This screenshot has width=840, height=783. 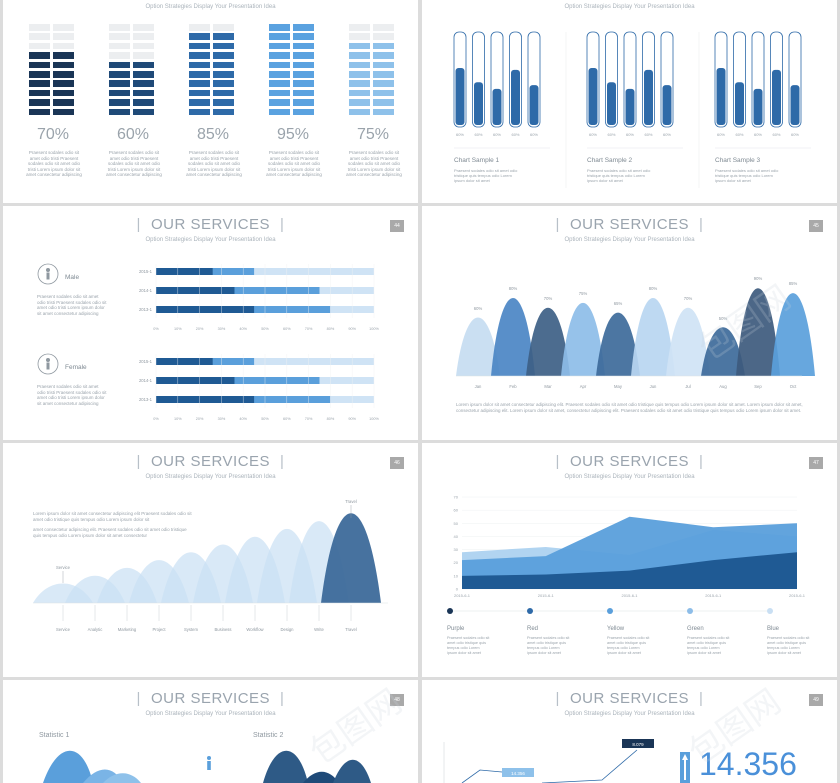 I want to click on wave-month-label: Jan, so click(x=478, y=386).